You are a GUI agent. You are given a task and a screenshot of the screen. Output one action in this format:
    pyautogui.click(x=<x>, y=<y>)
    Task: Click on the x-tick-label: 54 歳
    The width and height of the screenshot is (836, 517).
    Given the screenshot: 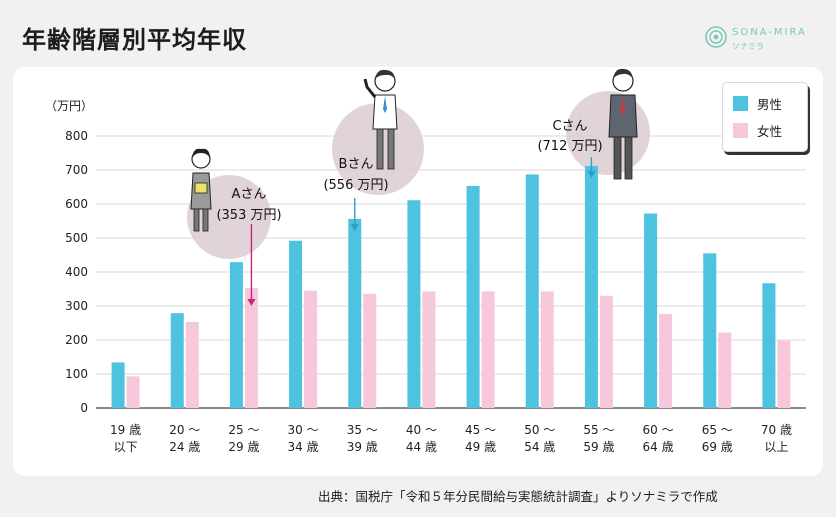 What is the action you would take?
    pyautogui.click(x=539, y=447)
    